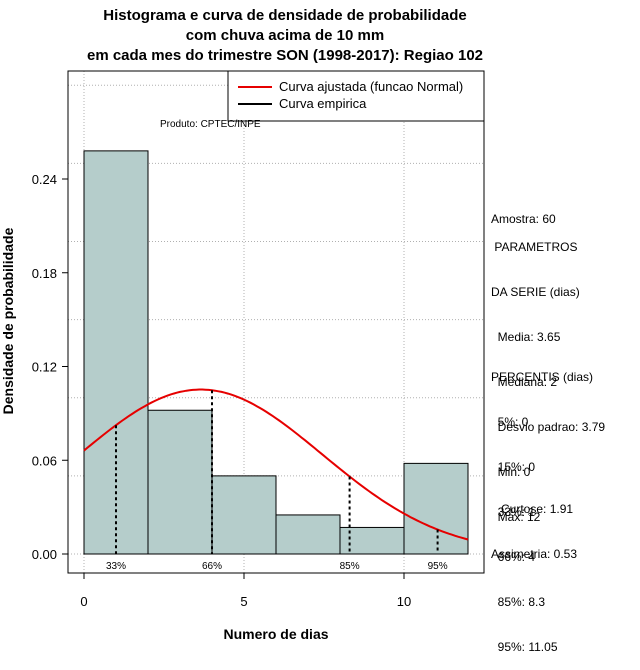 The image size is (640, 670). What do you see at coordinates (83, 601) in the screenshot?
I see `x-tick-label-0: 0` at bounding box center [83, 601].